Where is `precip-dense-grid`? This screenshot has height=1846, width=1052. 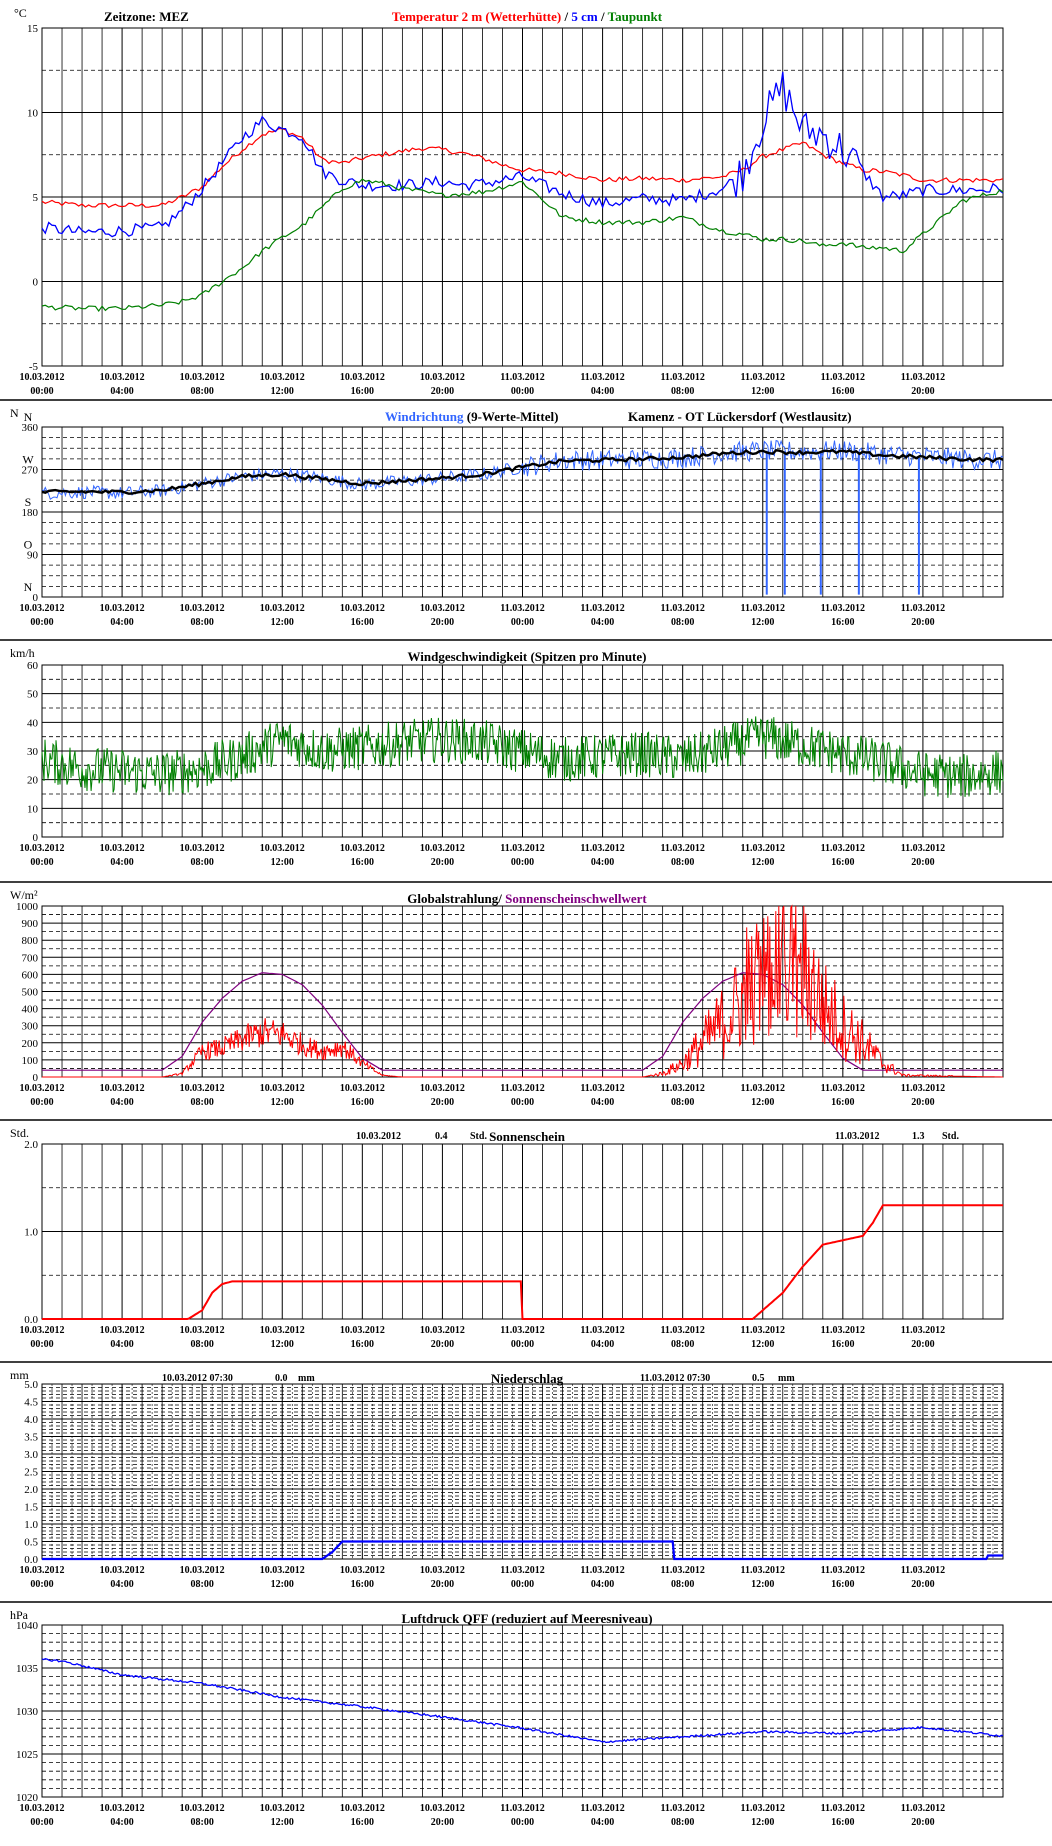 precip-dense-grid is located at coordinates (522, 1471).